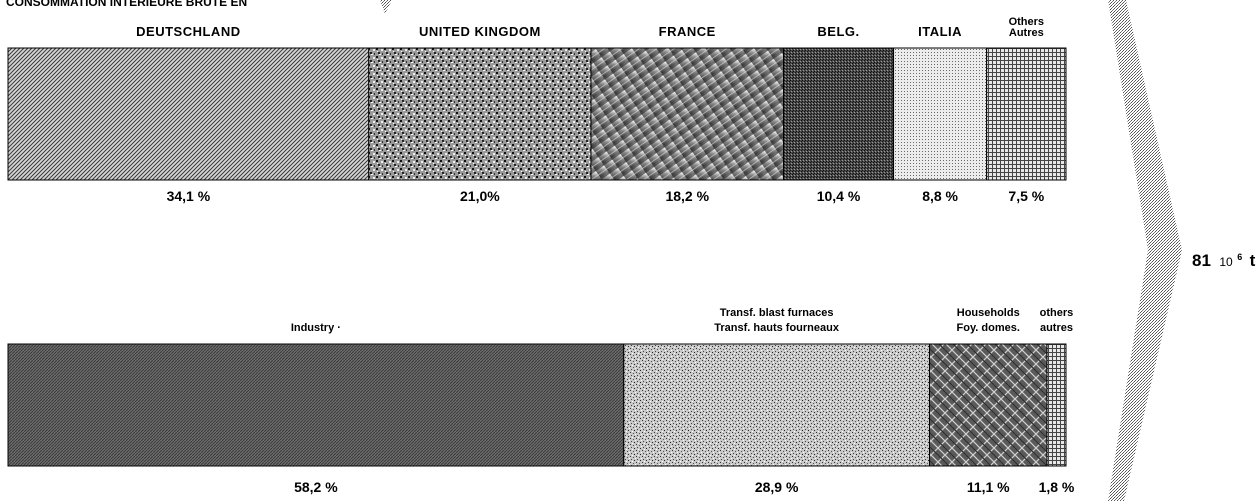  I want to click on country-label-italia: ITALIA, so click(940, 31).